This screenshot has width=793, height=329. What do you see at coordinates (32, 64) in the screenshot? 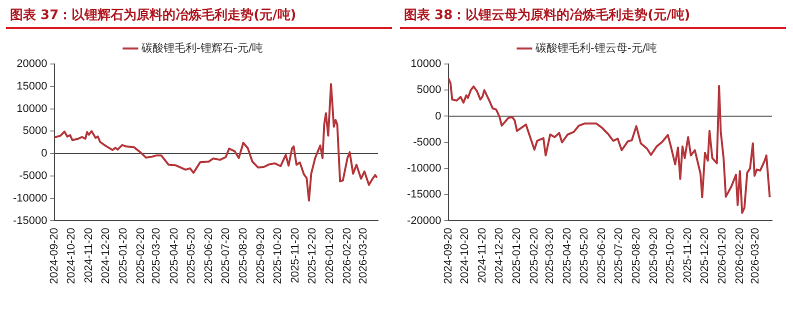
I see `y-tick-label: 20000` at bounding box center [32, 64].